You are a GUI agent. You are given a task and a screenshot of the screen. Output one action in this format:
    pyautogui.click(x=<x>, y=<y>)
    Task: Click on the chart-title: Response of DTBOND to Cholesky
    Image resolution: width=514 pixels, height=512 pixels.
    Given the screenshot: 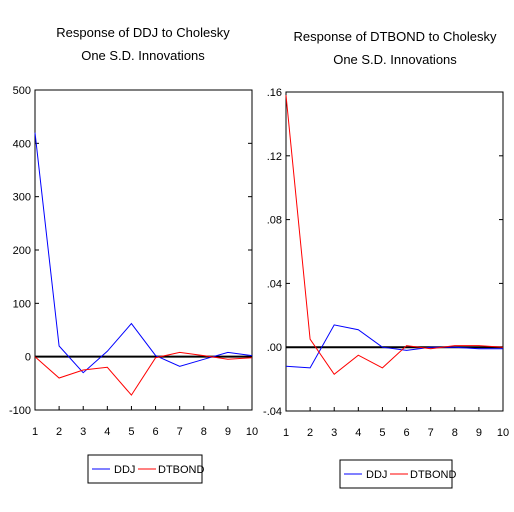 What is the action you would take?
    pyautogui.click(x=395, y=36)
    